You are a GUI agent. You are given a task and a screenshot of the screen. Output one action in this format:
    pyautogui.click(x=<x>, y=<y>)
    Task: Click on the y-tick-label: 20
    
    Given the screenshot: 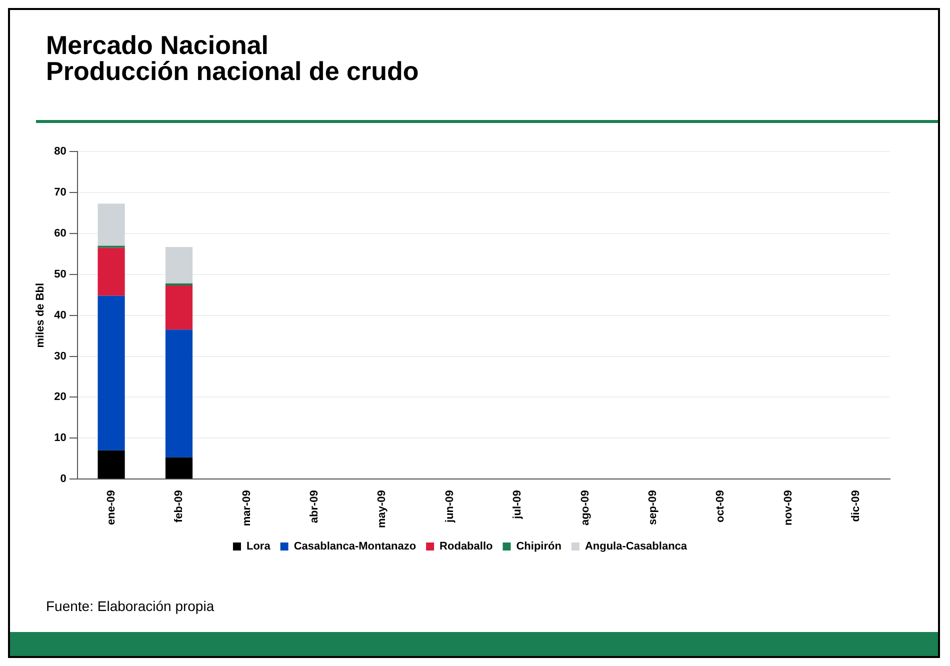 What is the action you would take?
    pyautogui.click(x=60, y=397)
    